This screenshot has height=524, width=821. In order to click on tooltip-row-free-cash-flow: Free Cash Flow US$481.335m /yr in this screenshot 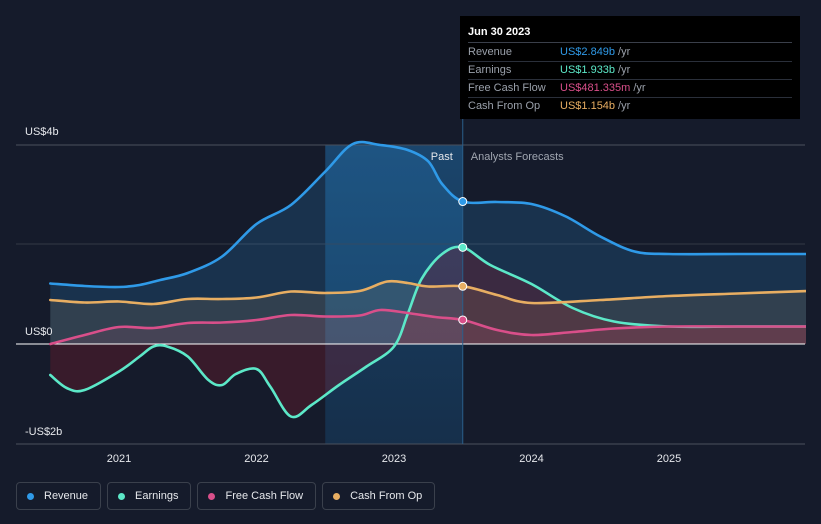, I will do `click(630, 89)`.